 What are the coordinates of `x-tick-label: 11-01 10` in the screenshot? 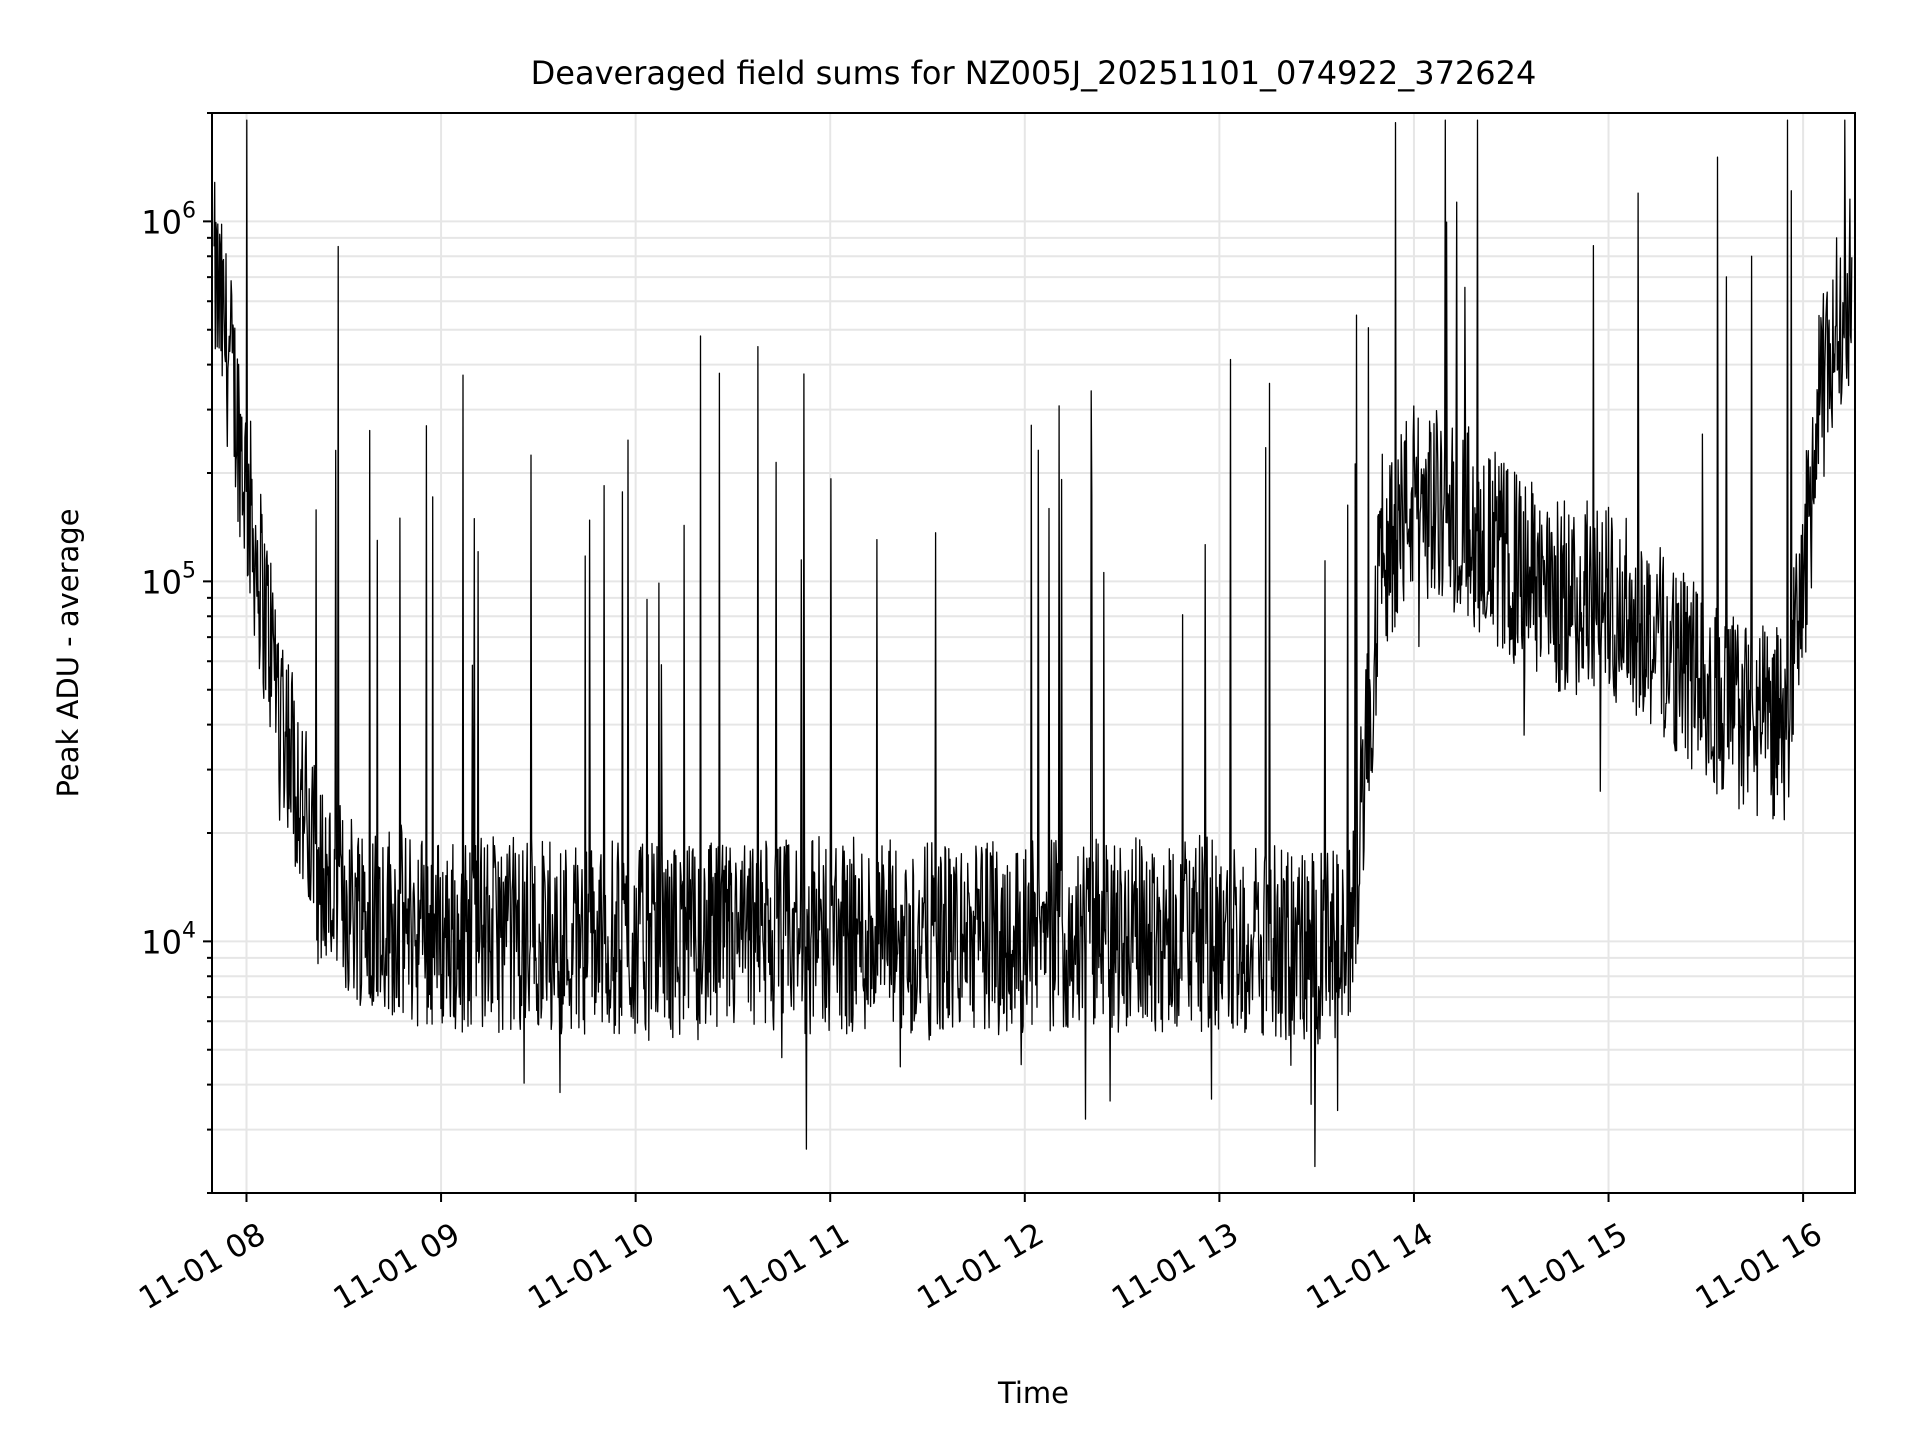 It's located at (591, 1266).